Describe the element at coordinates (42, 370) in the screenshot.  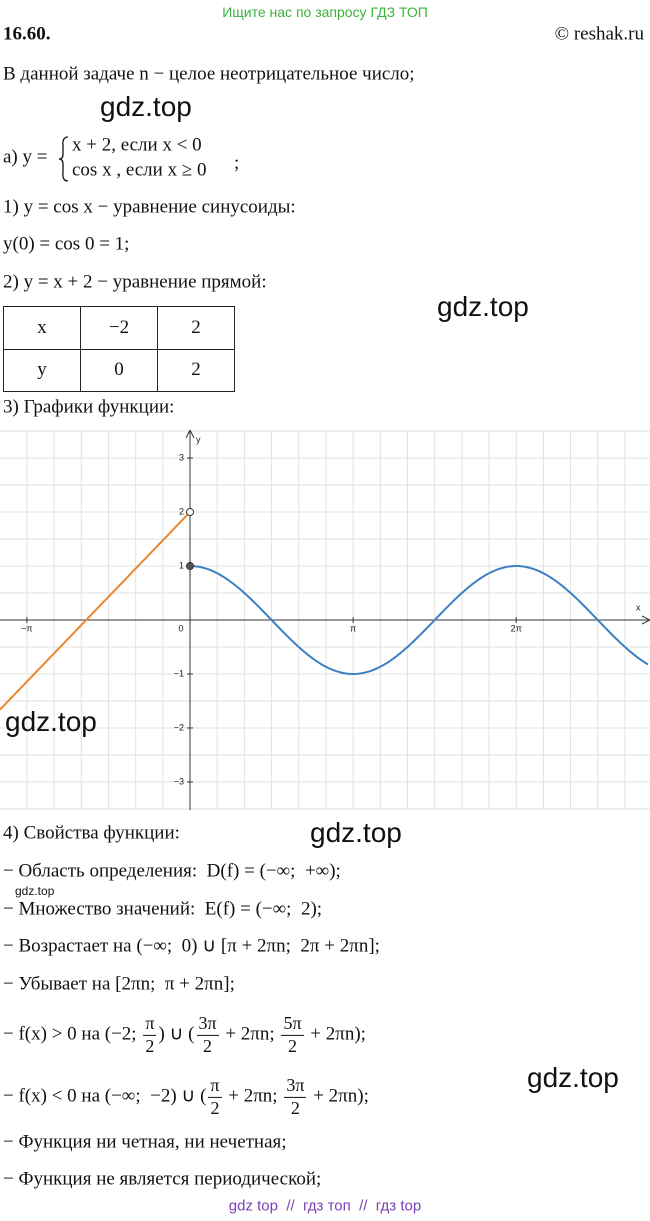
I see `cell: y` at that location.